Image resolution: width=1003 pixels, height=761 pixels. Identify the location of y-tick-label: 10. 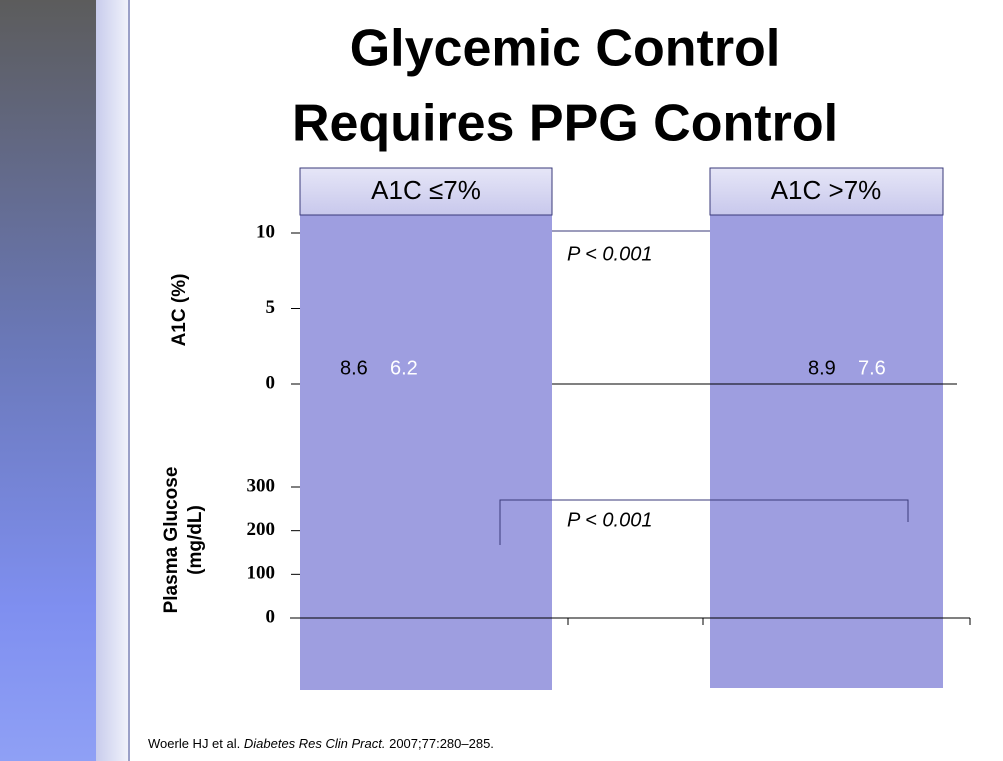
(265, 231).